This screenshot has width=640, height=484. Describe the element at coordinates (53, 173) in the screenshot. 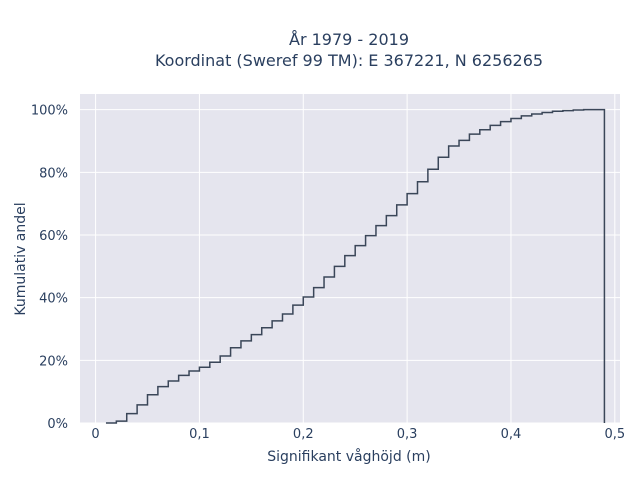

I see `y-tick-label: 80%` at that location.